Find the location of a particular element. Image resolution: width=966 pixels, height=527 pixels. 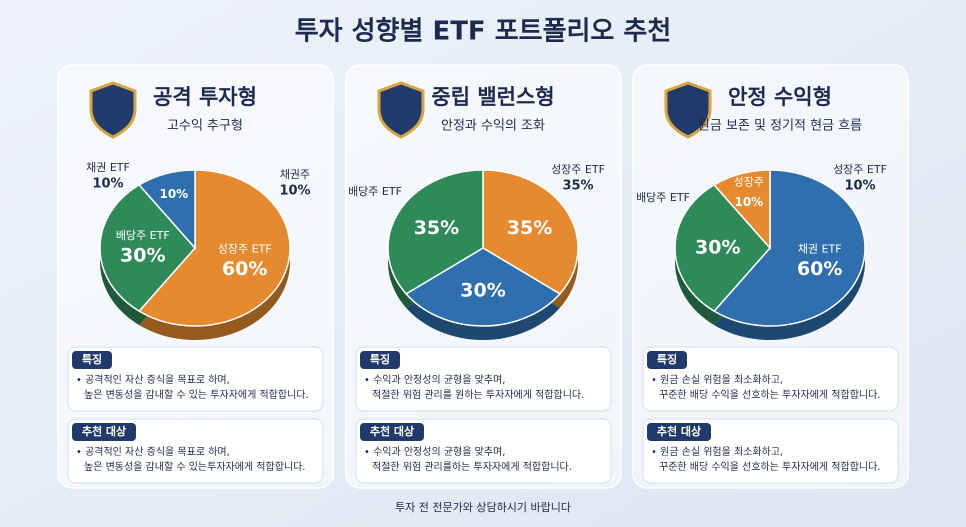

slice-category: 채권 ETF is located at coordinates (820, 248).